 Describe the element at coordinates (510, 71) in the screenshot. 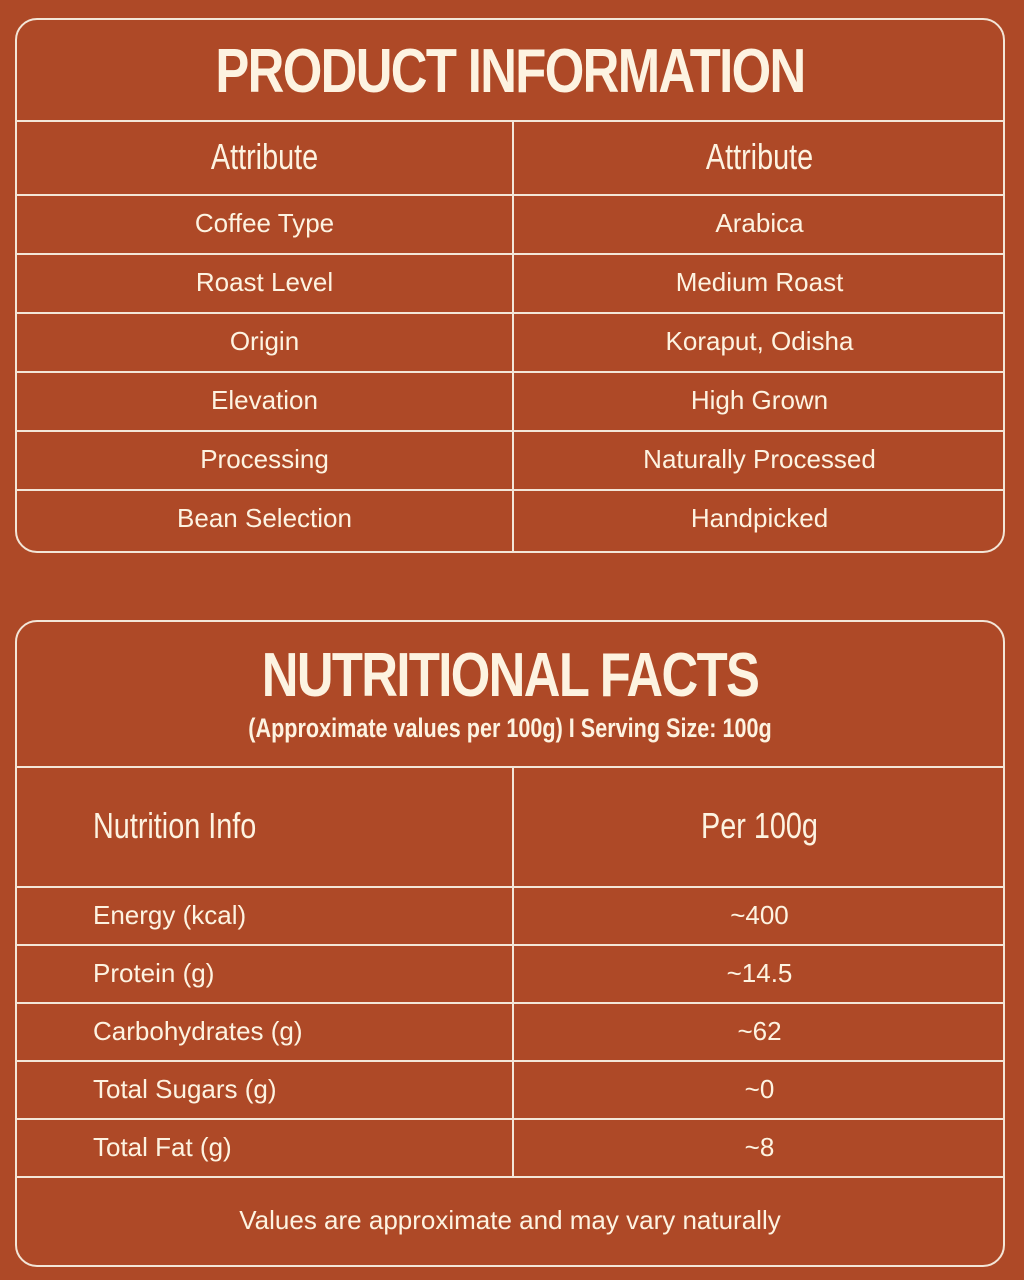

I see `title: PRODUCT INFORMATION` at that location.